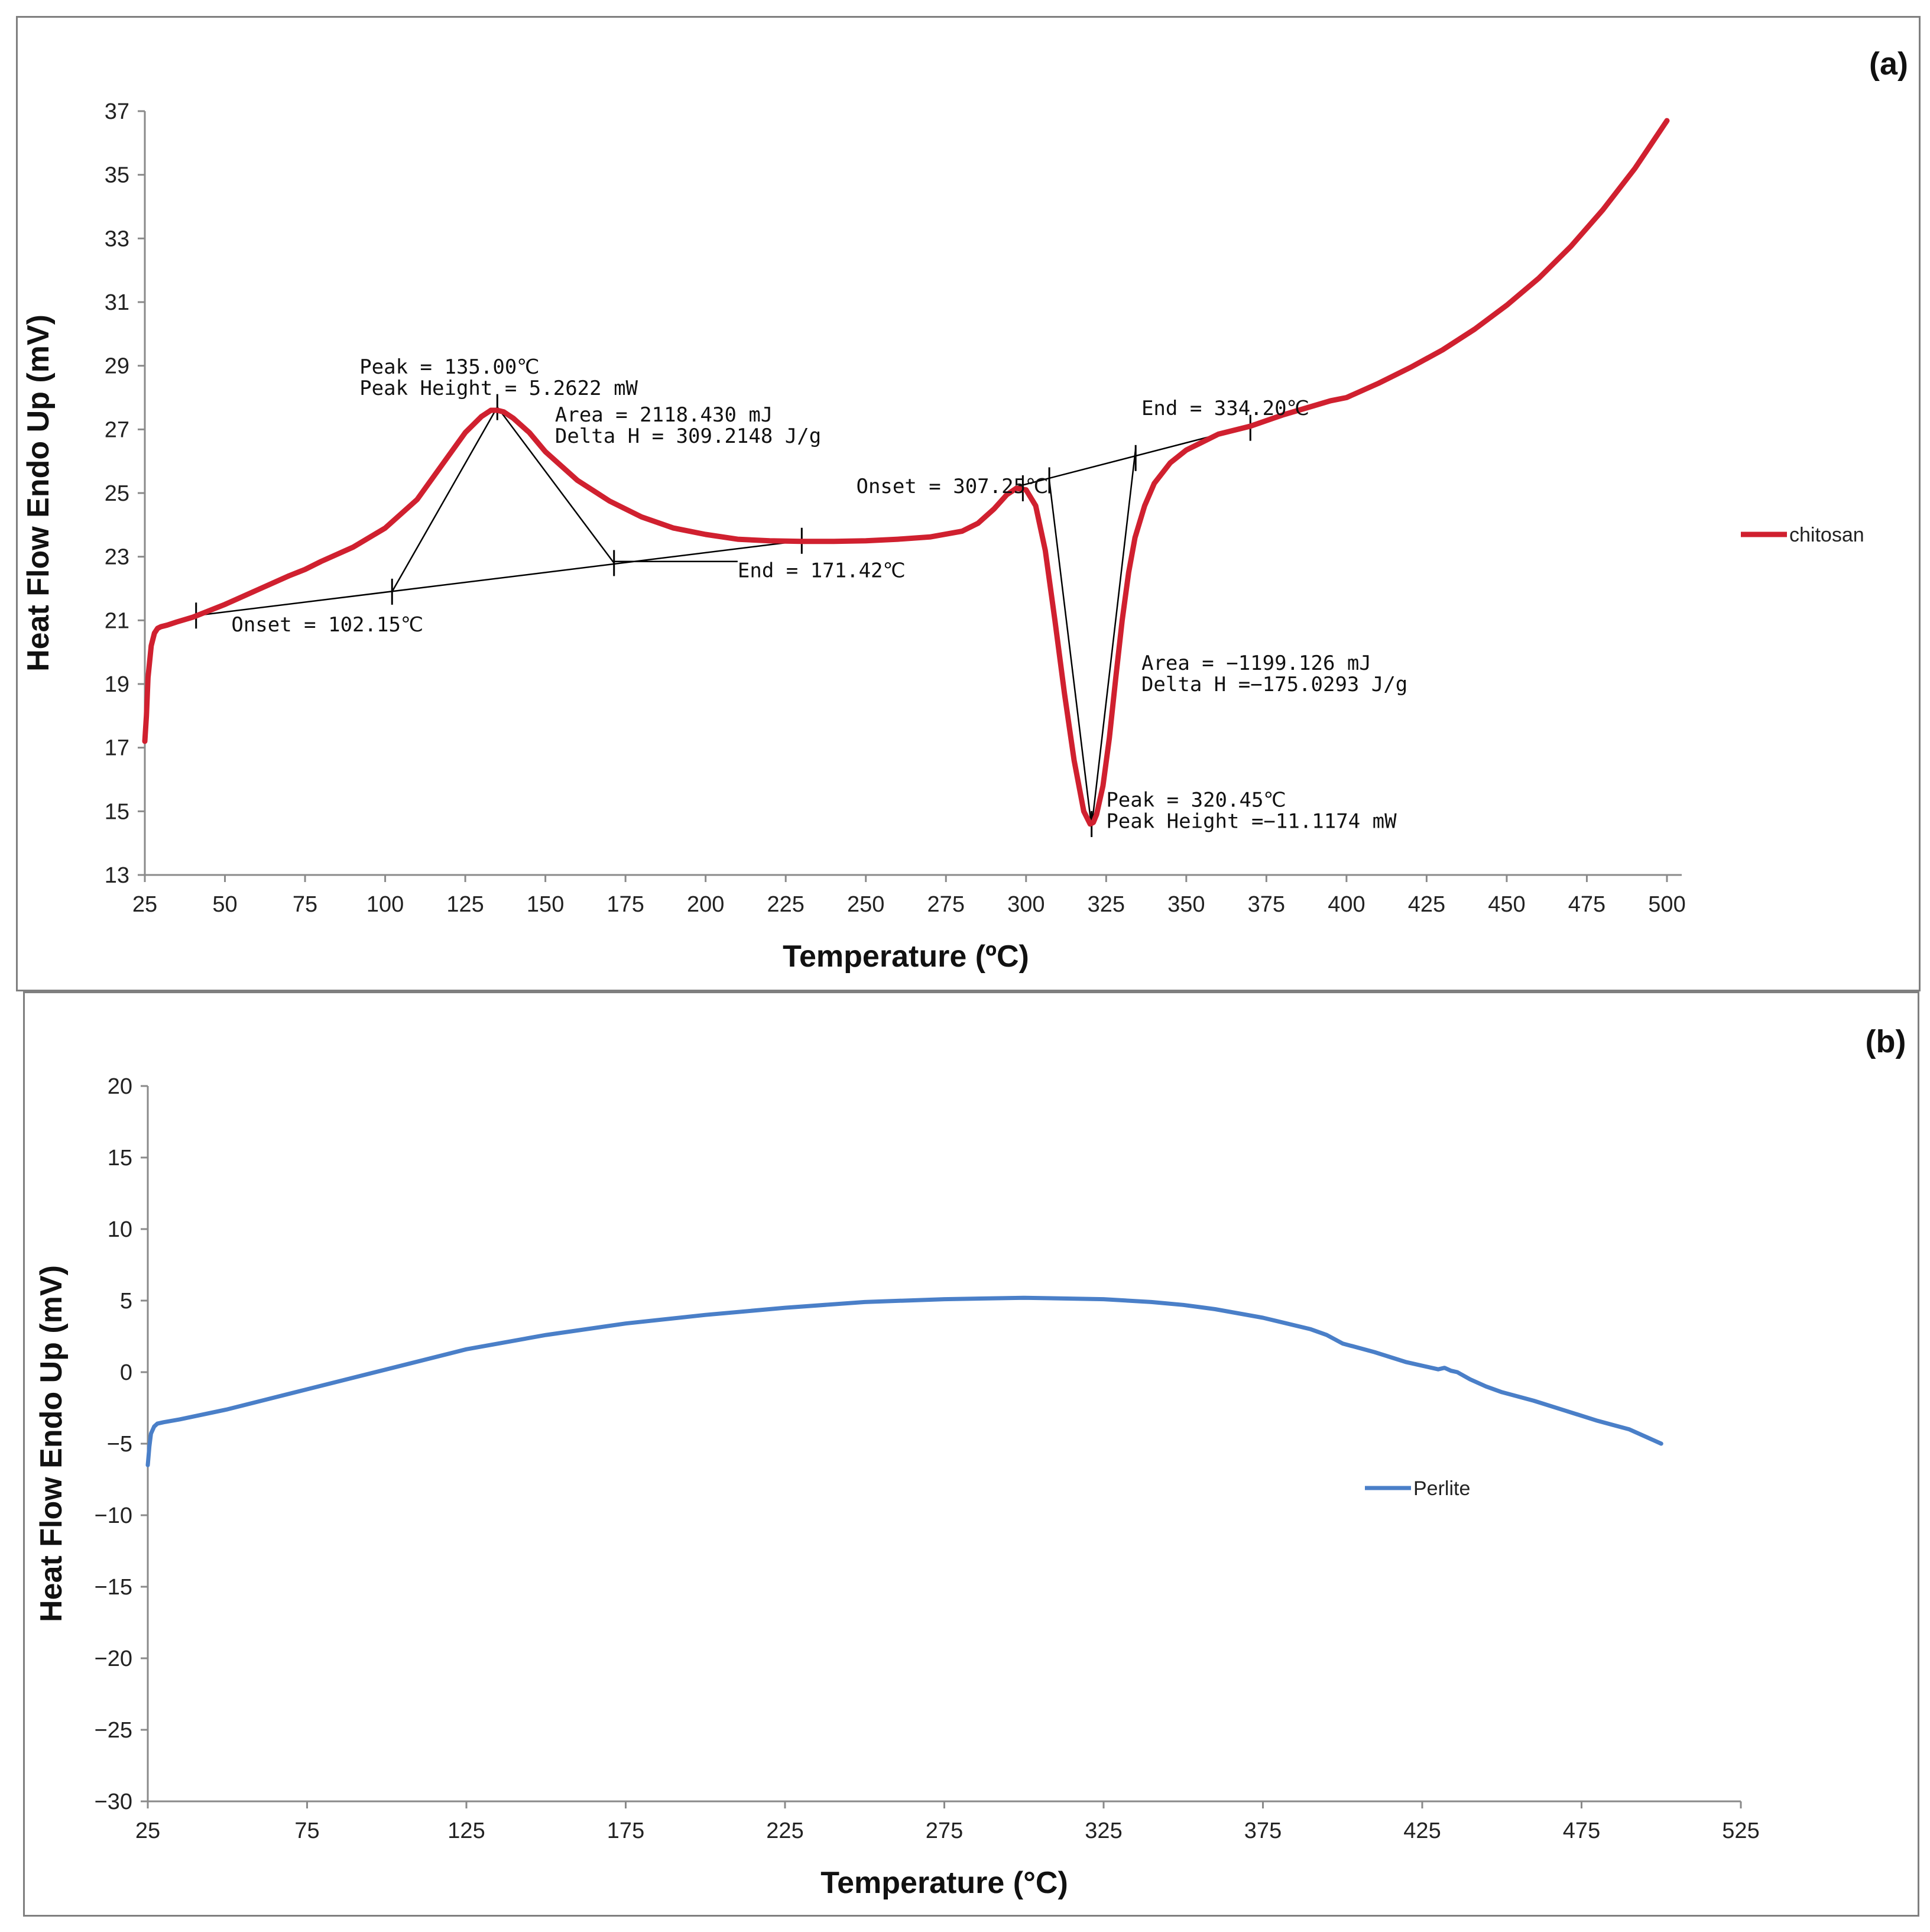  I want to click on annotation-text: Peak = 135.00℃, so click(449, 367).